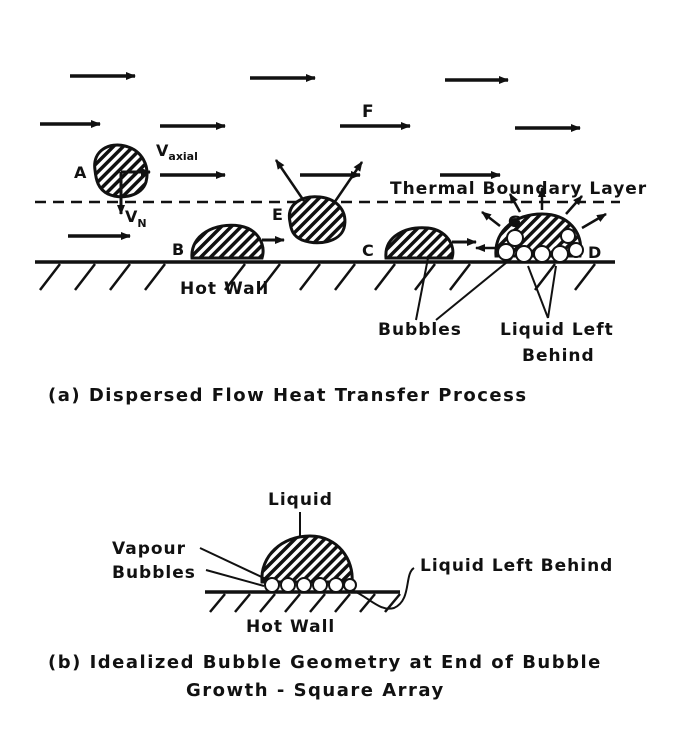 The height and width of the screenshot is (745, 692). I want to click on liquid-left-label-line2: Behind, so click(558, 356).